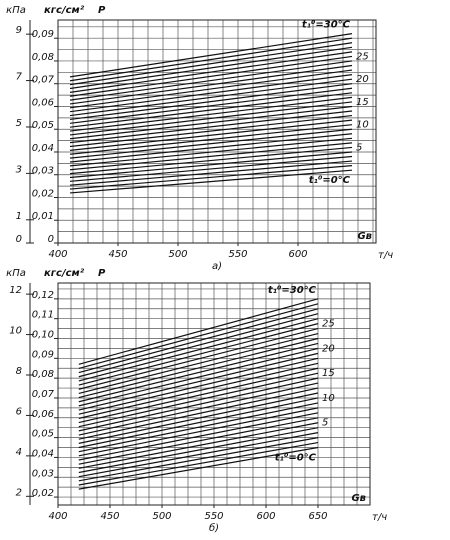 The image size is (450, 540). I want to click on y-tick-label: 0,11, so click(43, 315).